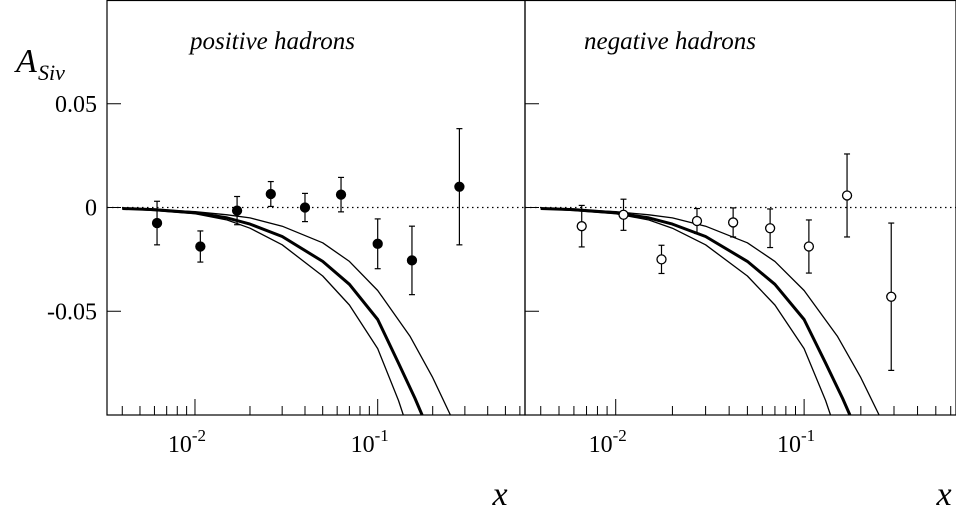 This screenshot has height=510, width=956. I want to click on y-axis-title-main: A, so click(25, 61).